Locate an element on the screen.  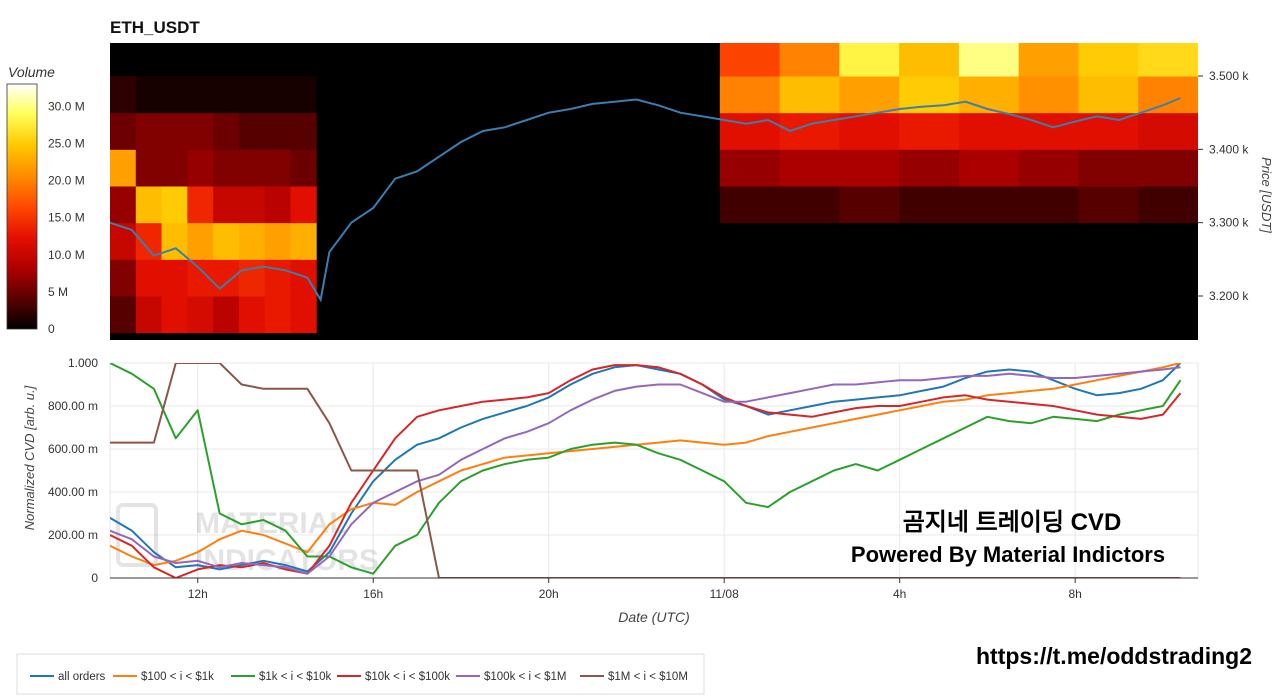
x-tick-label: 16h is located at coordinates (373, 594).